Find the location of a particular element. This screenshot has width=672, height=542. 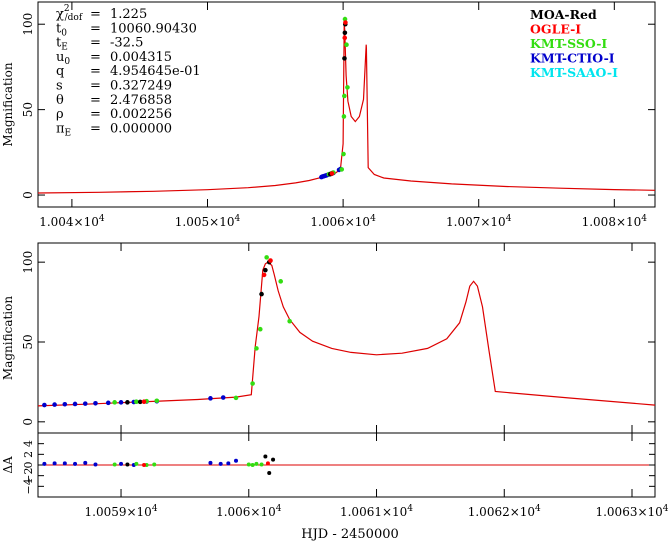

param-value: 0.327249 is located at coordinates (141, 86).